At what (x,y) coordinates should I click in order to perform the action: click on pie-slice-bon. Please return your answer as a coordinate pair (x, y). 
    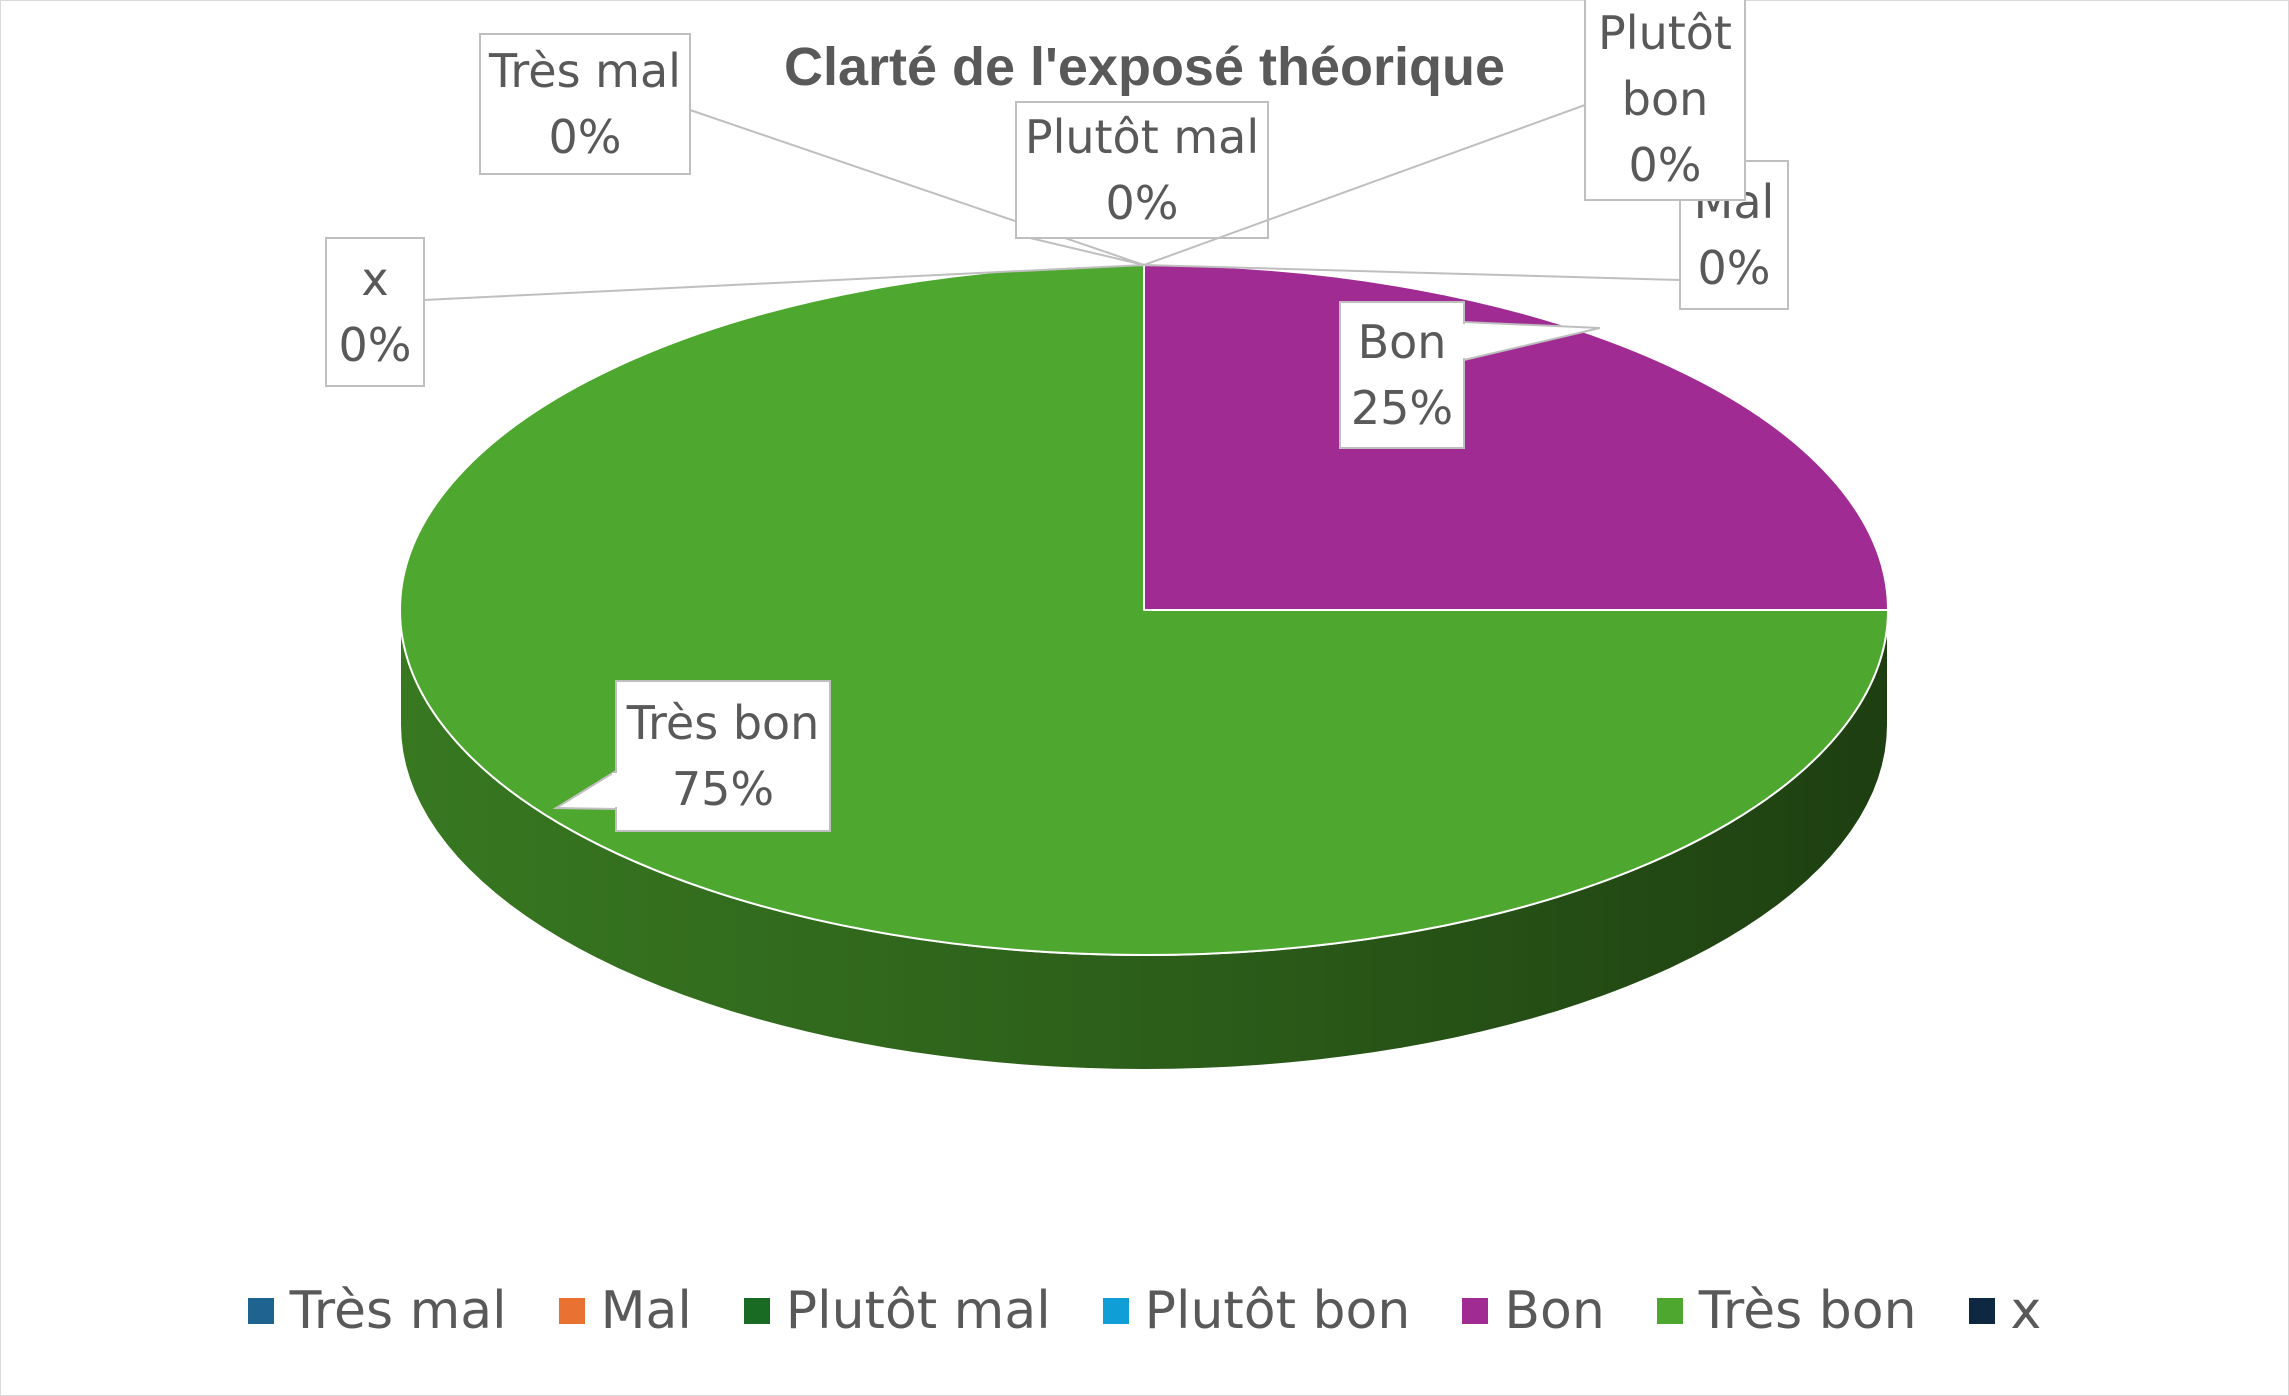
    Looking at the image, I should click on (1516, 437).